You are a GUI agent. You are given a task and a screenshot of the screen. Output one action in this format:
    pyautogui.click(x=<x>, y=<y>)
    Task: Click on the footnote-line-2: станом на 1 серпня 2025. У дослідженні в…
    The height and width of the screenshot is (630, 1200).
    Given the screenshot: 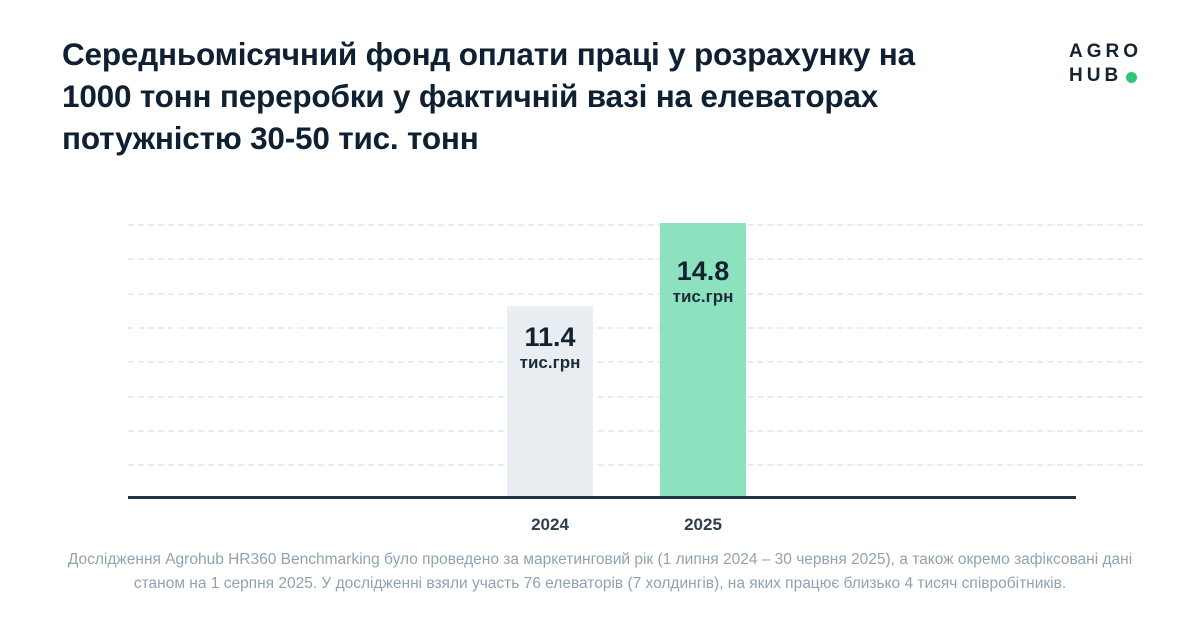 What is the action you would take?
    pyautogui.click(x=600, y=583)
    